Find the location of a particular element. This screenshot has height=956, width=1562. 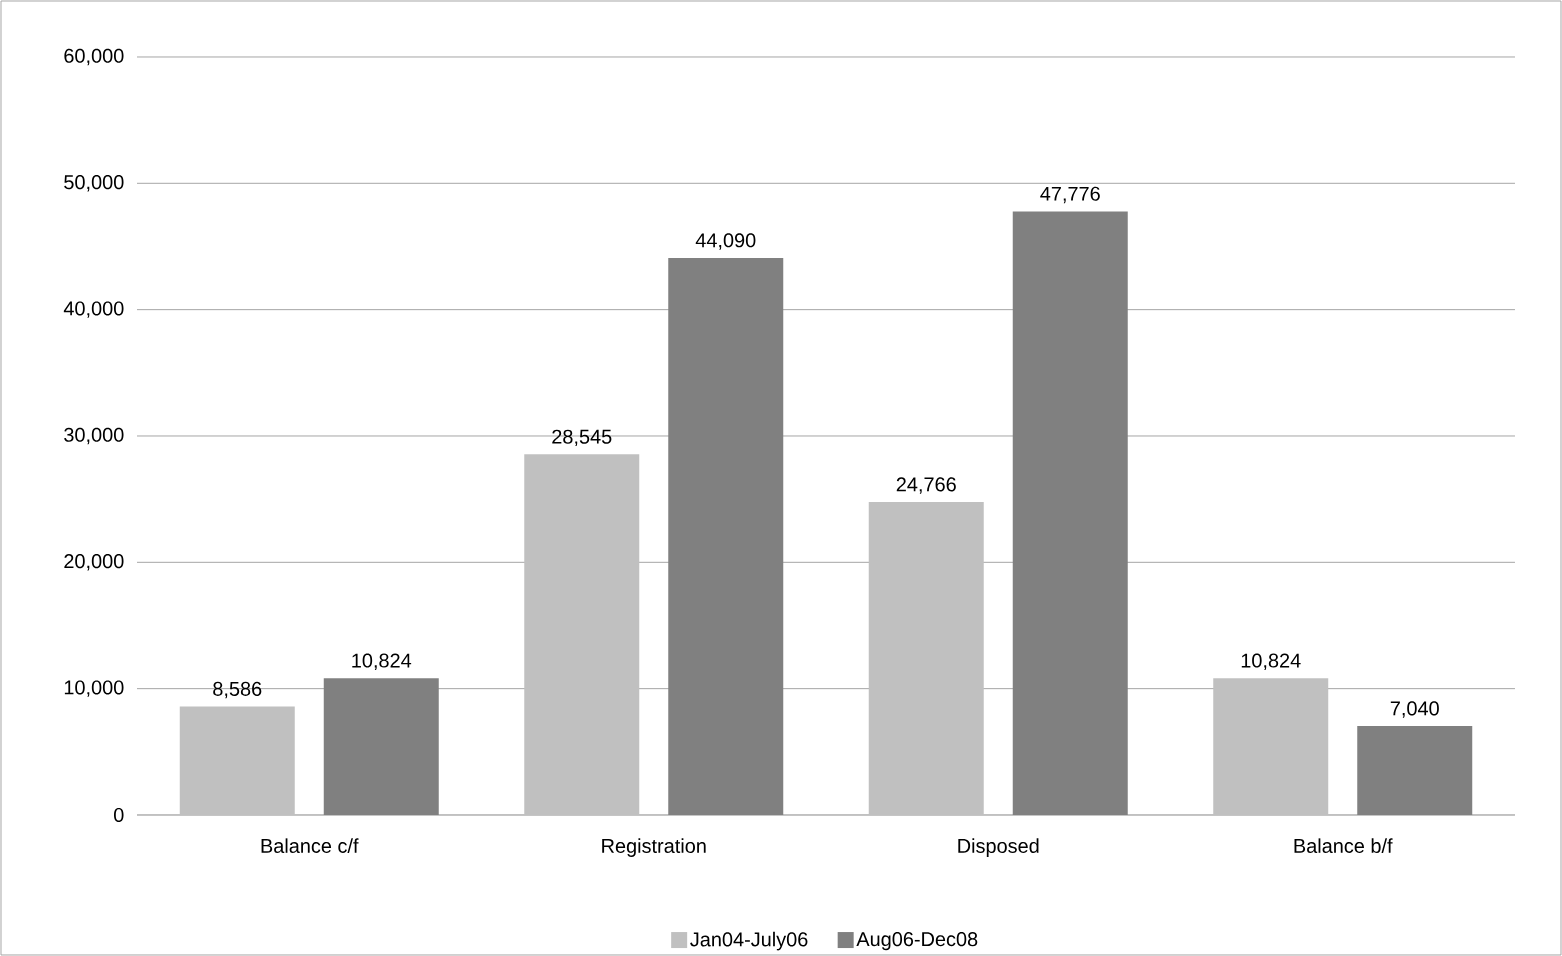

y-tick-label: 40,000 is located at coordinates (93, 309).